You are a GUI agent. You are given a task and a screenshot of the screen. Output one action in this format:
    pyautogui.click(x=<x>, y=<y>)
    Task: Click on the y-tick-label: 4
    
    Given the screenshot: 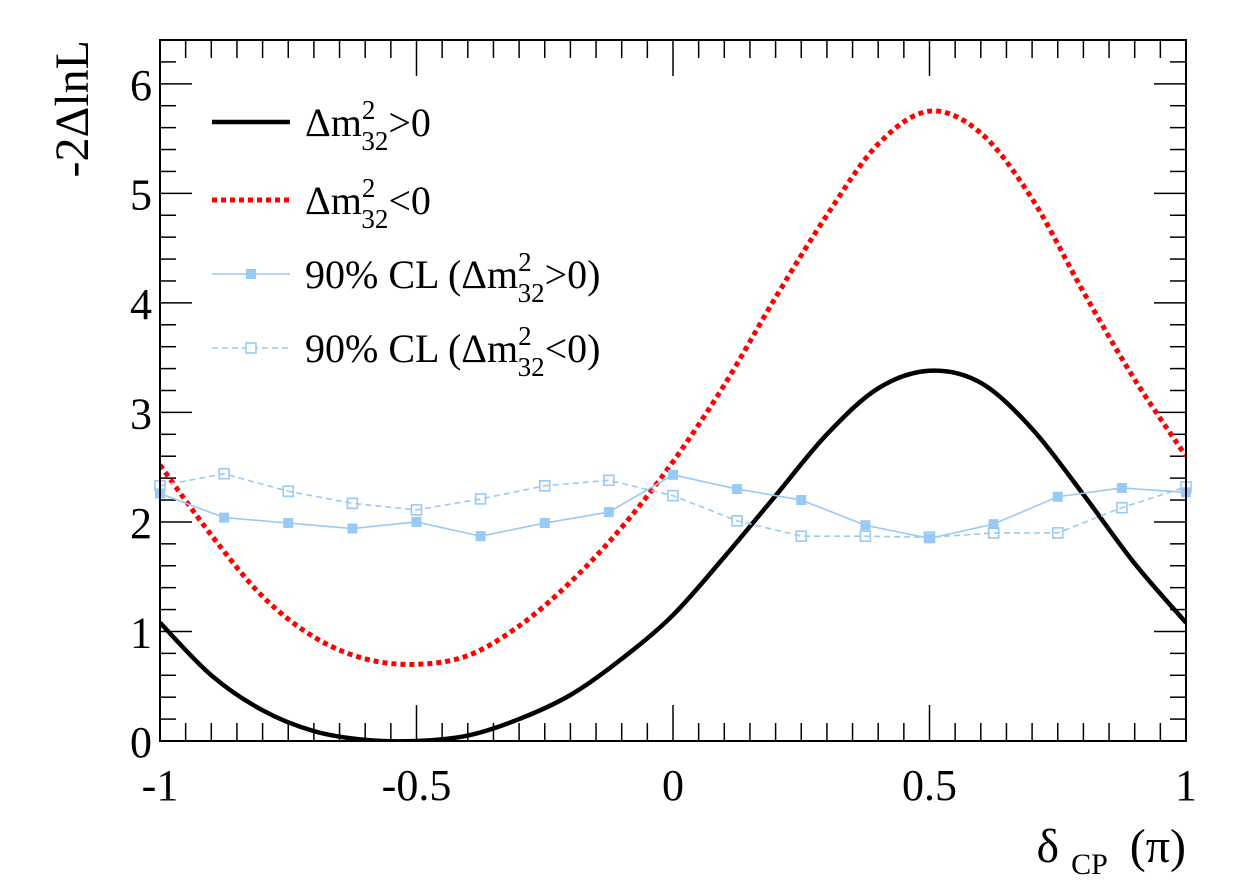 What is the action you would take?
    pyautogui.click(x=141, y=304)
    